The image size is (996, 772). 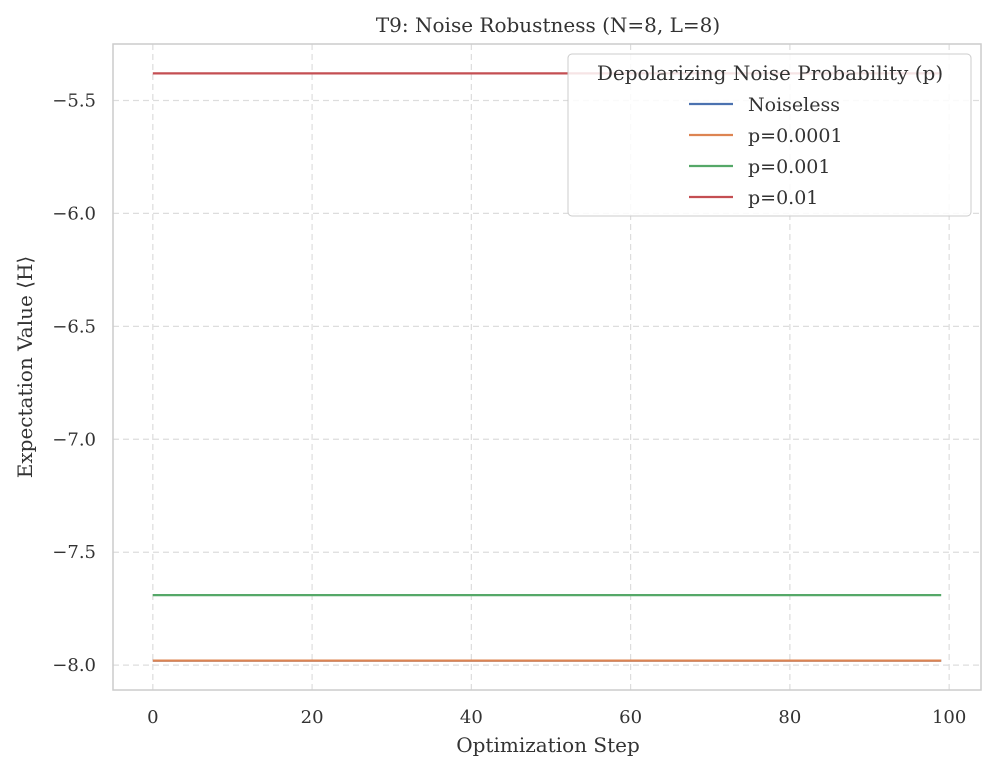 What do you see at coordinates (795, 136) in the screenshot?
I see `legend-label-1: p=0.0001` at bounding box center [795, 136].